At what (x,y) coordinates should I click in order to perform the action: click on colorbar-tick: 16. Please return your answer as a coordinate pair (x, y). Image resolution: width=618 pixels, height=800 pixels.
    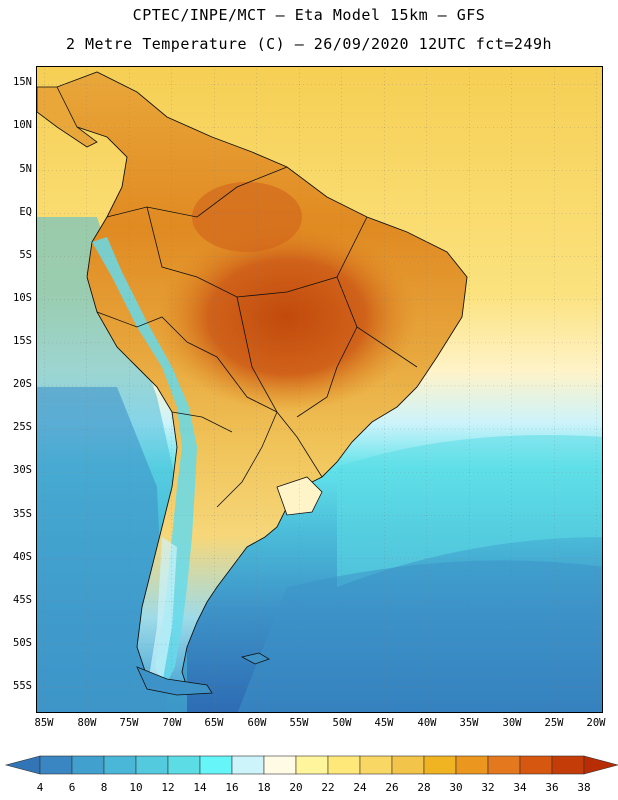
    Looking at the image, I should click on (232, 787).